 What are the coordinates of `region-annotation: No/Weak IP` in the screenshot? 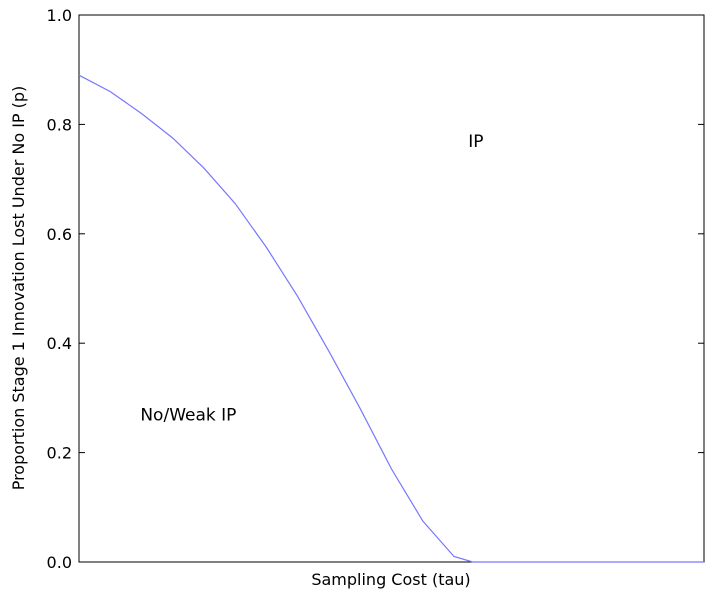 It's located at (188, 415).